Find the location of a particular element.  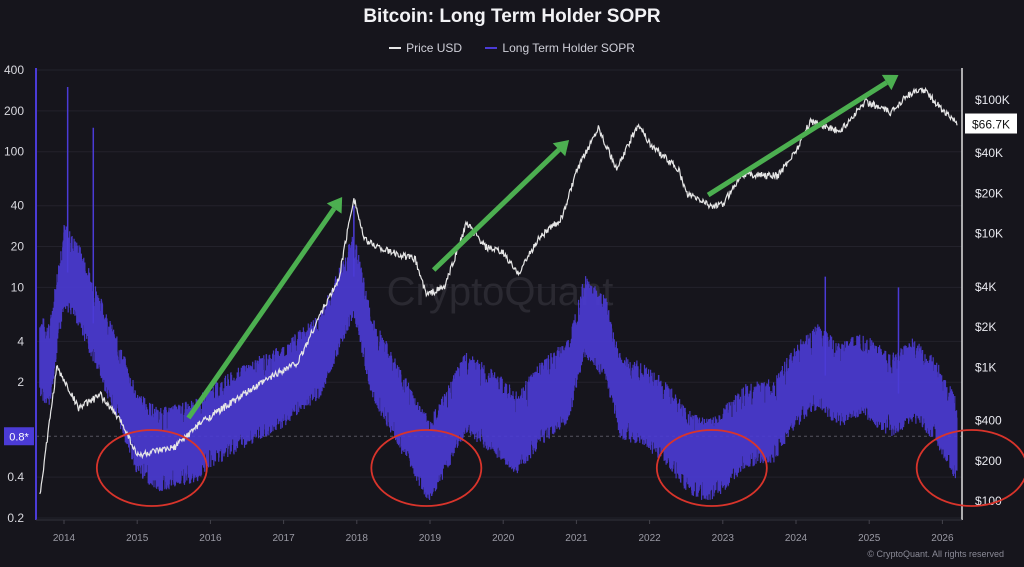

y-left-tick-label: 10 is located at coordinates (18, 287).